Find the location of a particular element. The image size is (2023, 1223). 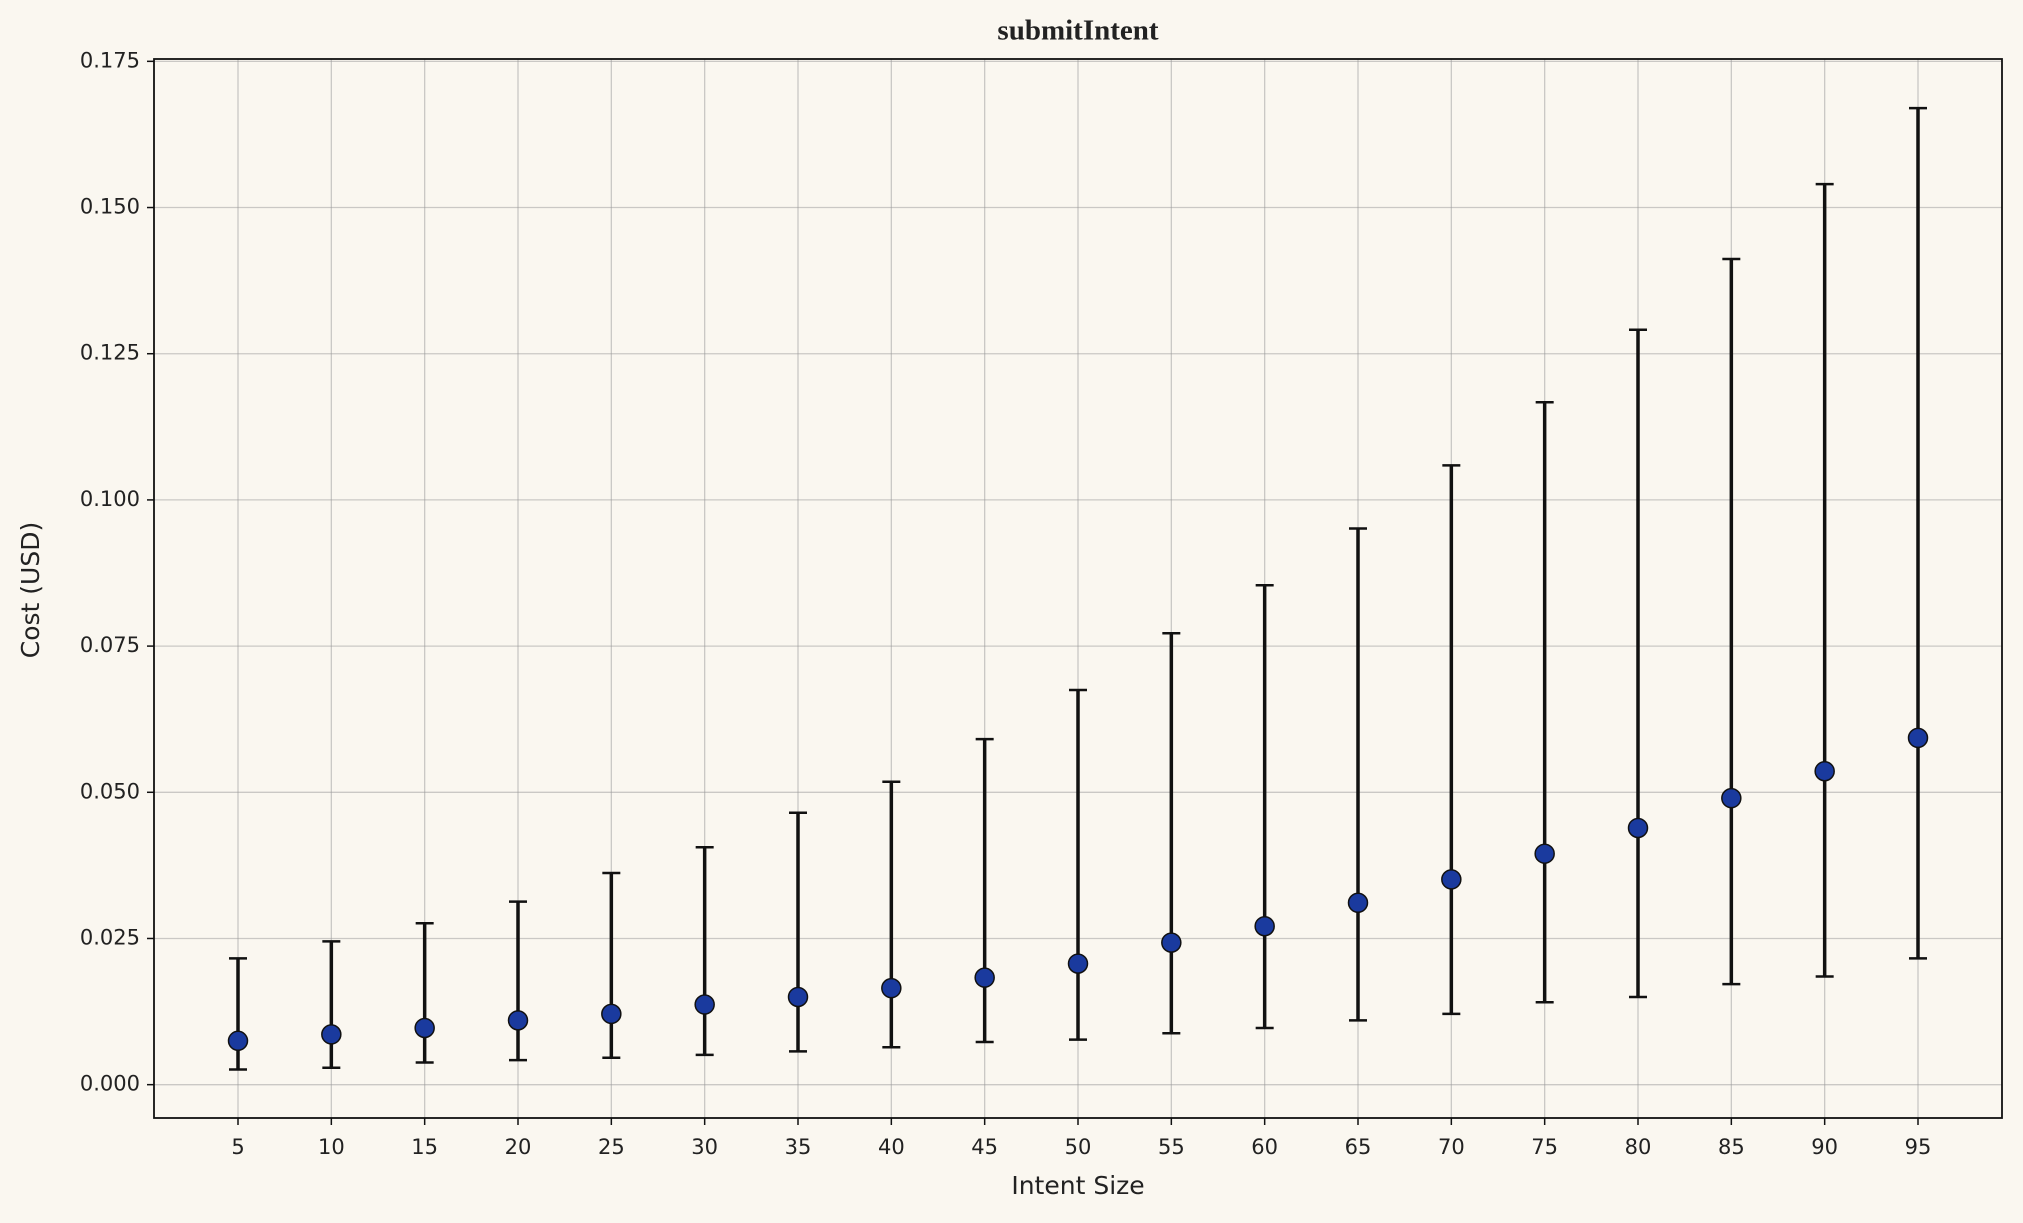

x-tick-label: 85 is located at coordinates (1731, 1147).